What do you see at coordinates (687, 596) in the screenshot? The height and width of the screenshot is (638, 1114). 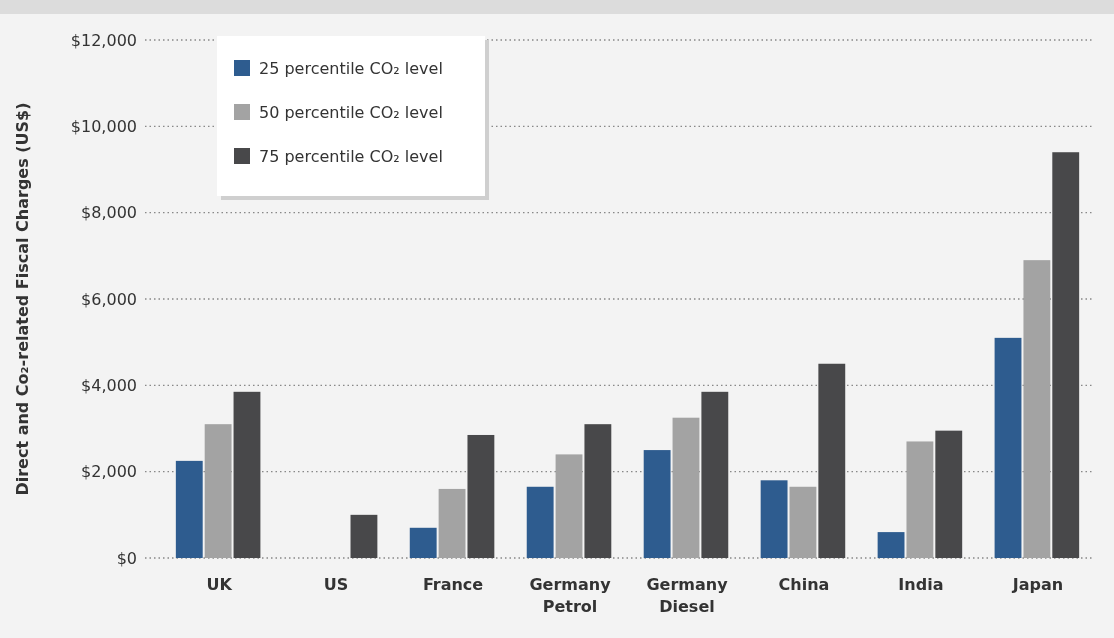 I see `x-tick-label: Germany Diesel` at bounding box center [687, 596].